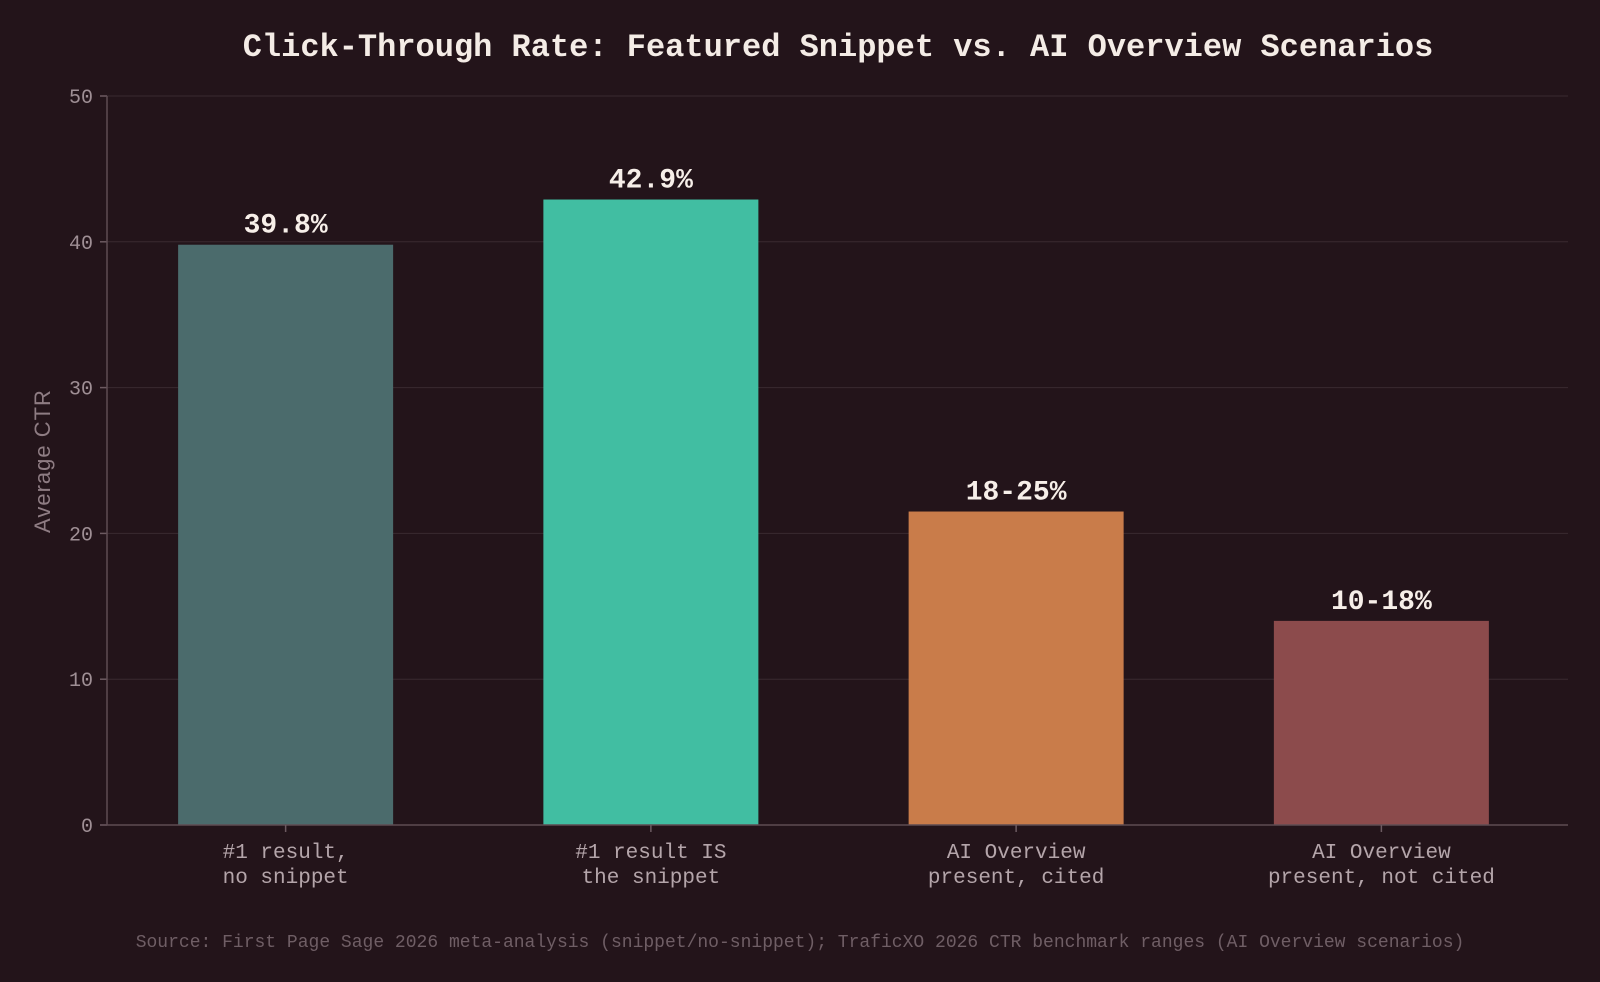  Describe the element at coordinates (81, 390) in the screenshot. I see `y-tick-label: 30` at that location.